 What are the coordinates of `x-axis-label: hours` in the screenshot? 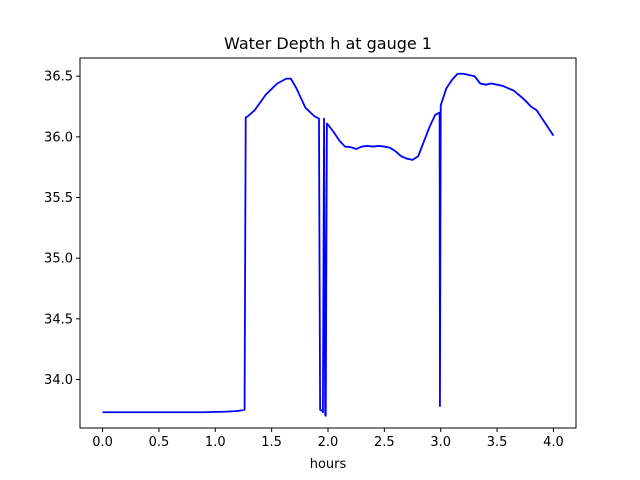 It's located at (328, 464).